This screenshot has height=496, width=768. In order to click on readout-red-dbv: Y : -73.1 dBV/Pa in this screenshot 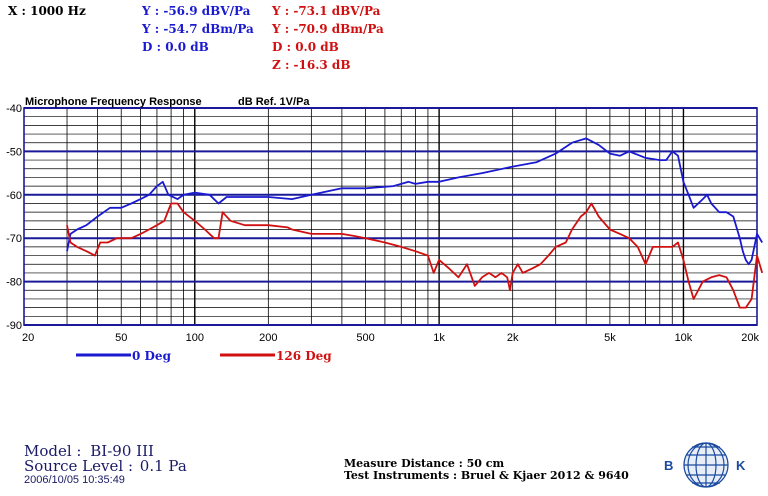, I will do `click(326, 11)`.